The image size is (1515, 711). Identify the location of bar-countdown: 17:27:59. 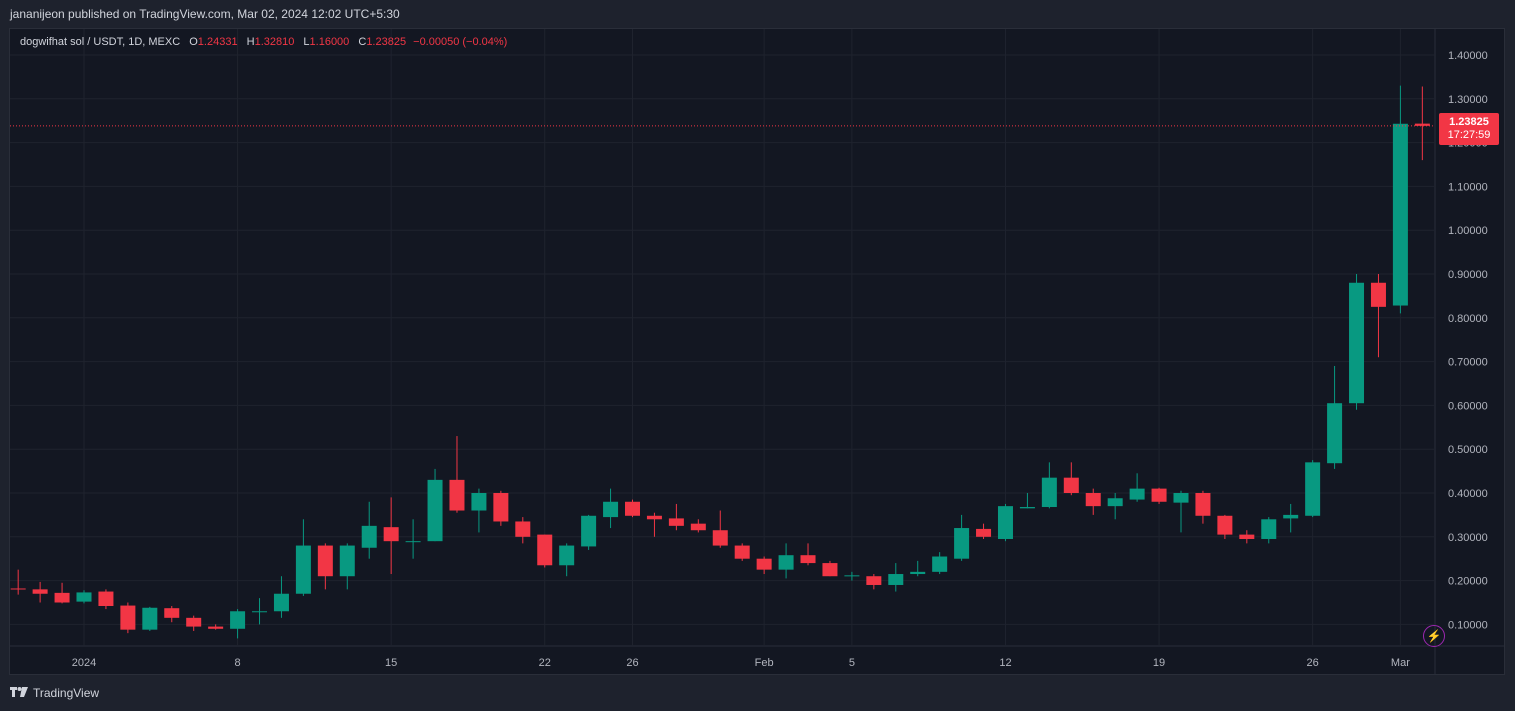
(1469, 135).